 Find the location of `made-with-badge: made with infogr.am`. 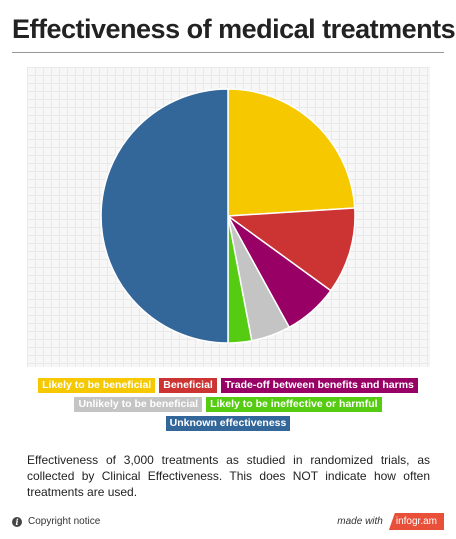

made-with-badge: made with infogr.am is located at coordinates (390, 521).